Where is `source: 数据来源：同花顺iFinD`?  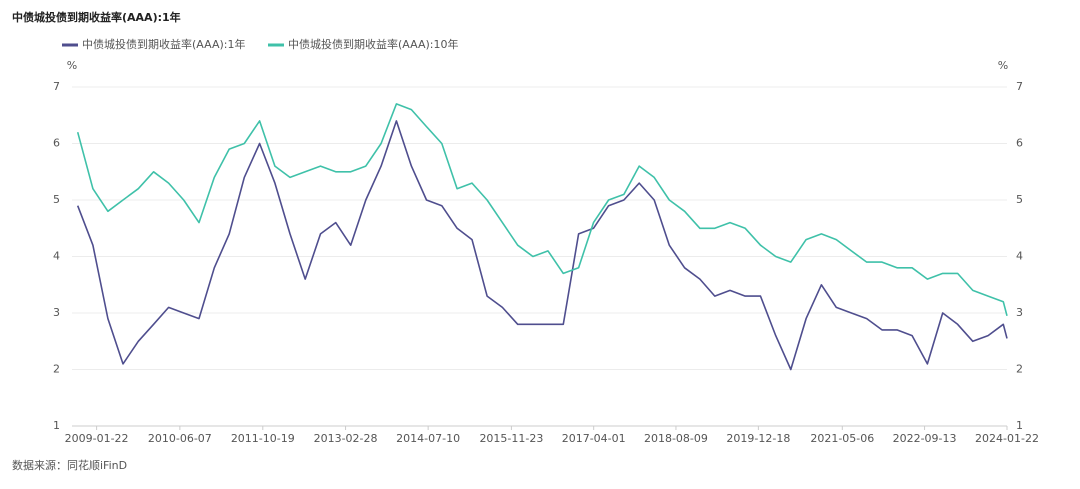
source: 数据来源：同花顺iFinD is located at coordinates (69, 465).